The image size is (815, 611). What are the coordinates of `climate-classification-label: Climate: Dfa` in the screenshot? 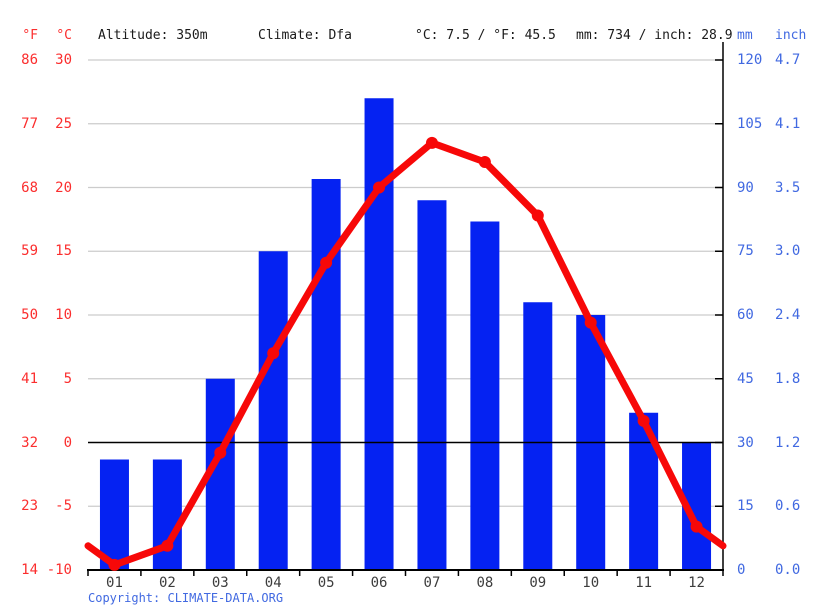 It's located at (305, 35).